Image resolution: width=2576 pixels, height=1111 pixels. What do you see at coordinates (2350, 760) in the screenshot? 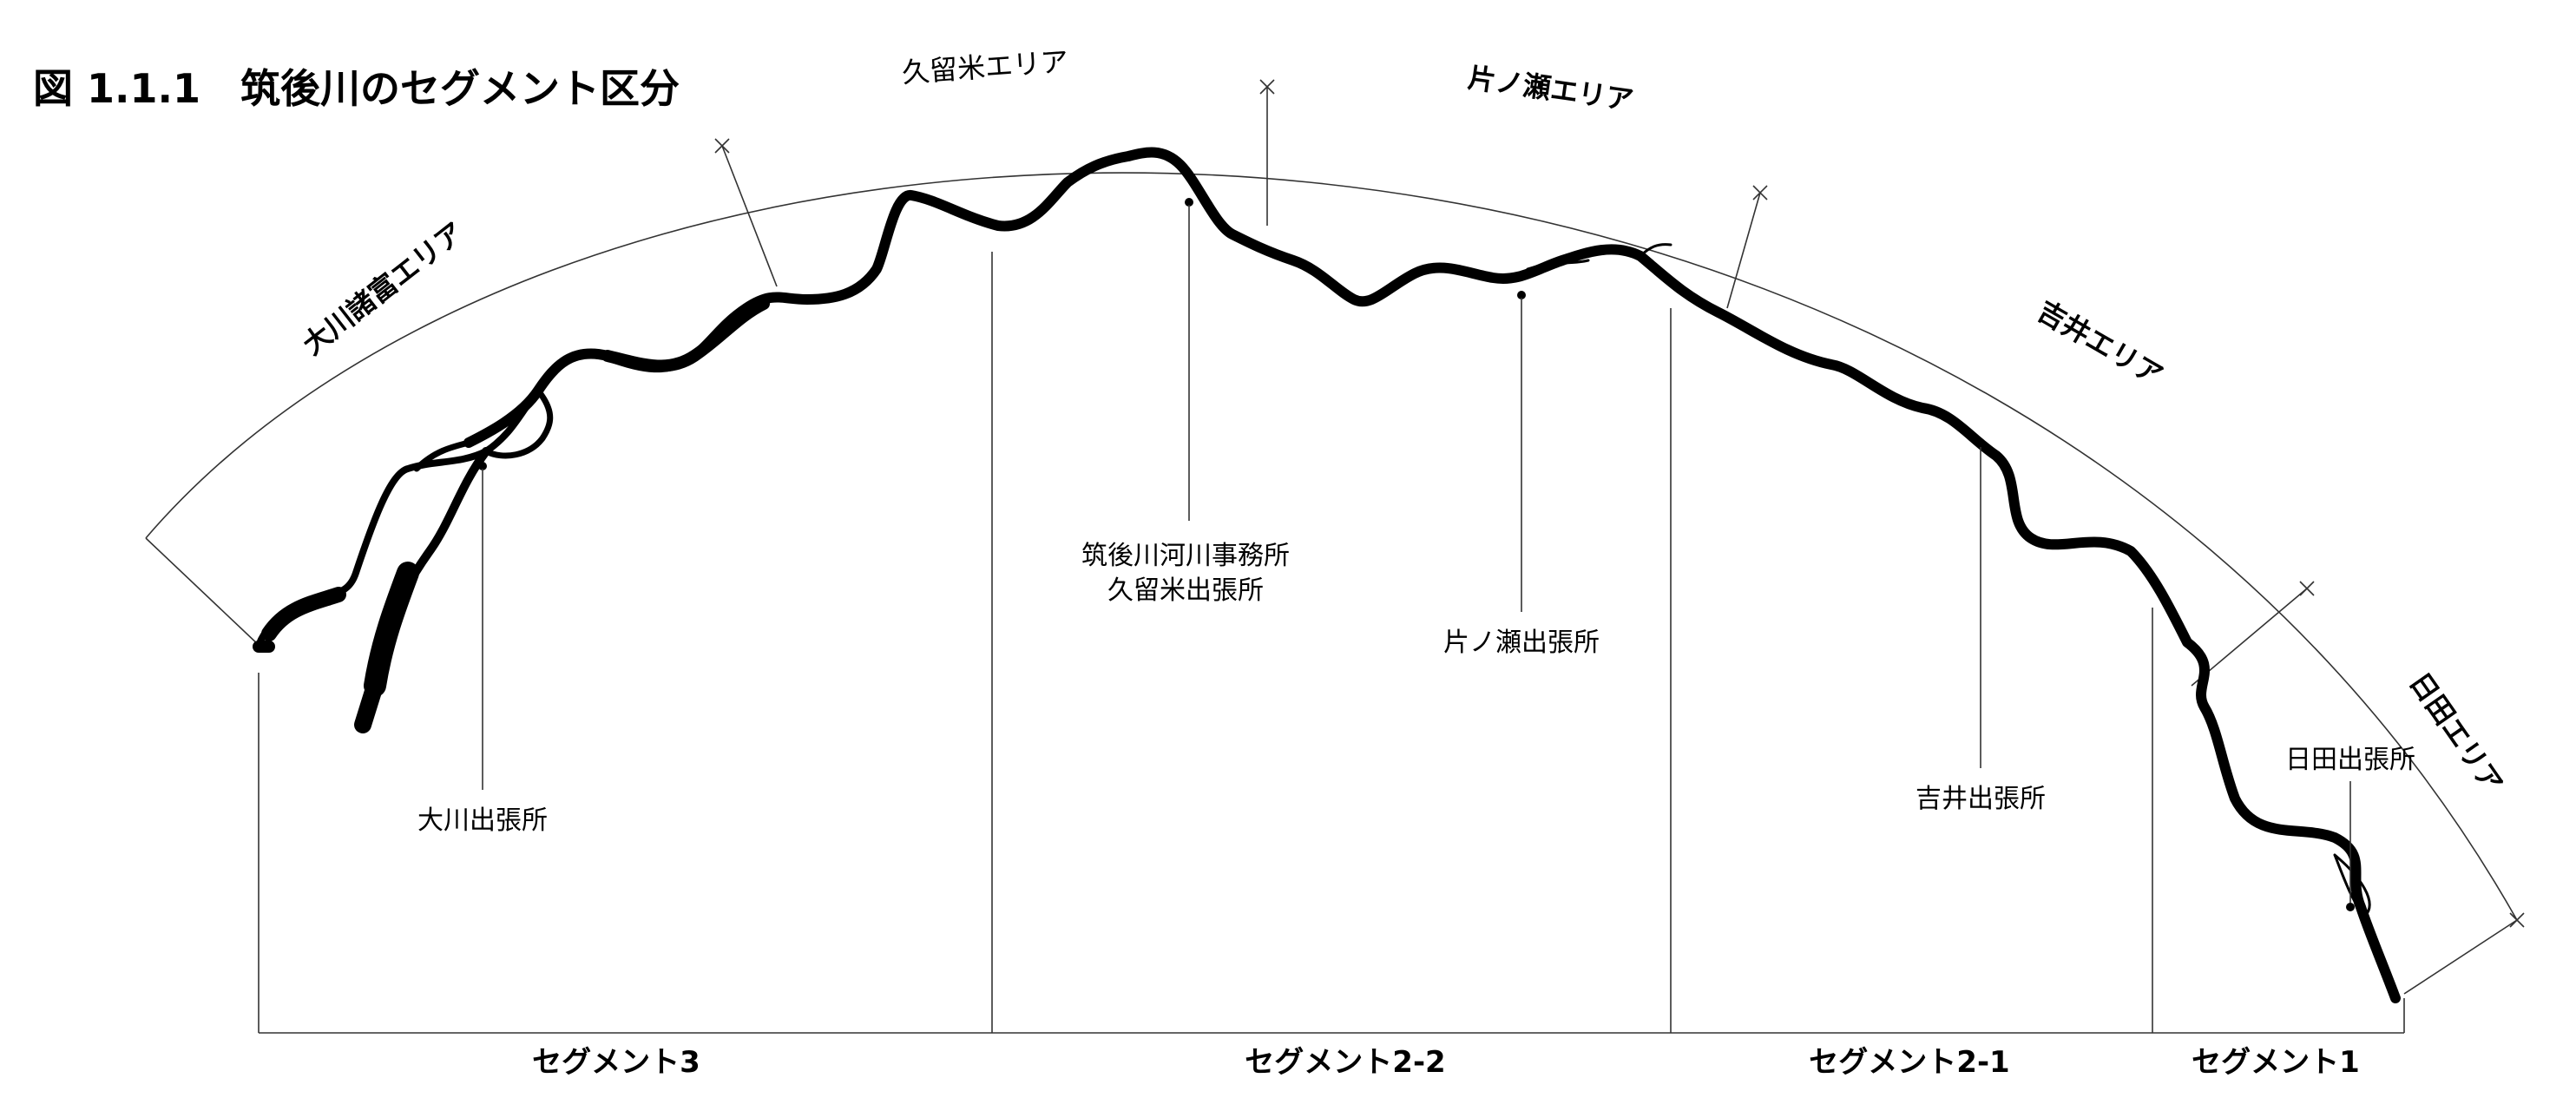
I see `office-label-hita: 日田出張所` at bounding box center [2350, 760].